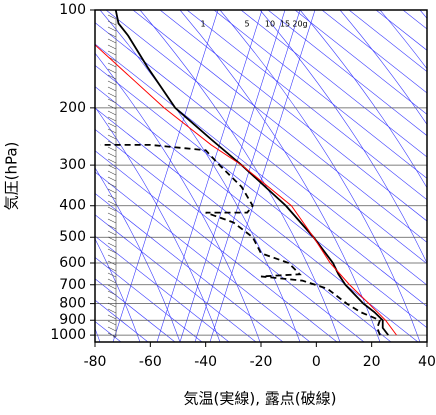  Describe the element at coordinates (205, 362) in the screenshot. I see `x-tick-label: -40` at that location.